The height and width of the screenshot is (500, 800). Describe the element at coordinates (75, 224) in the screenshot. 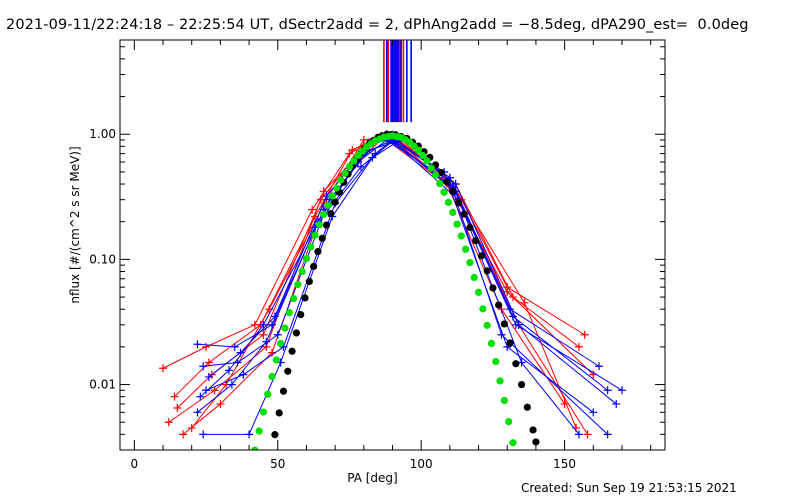

I see `y-axis-label: nflux [#/(cm^2 s sr MeV)]` at that location.